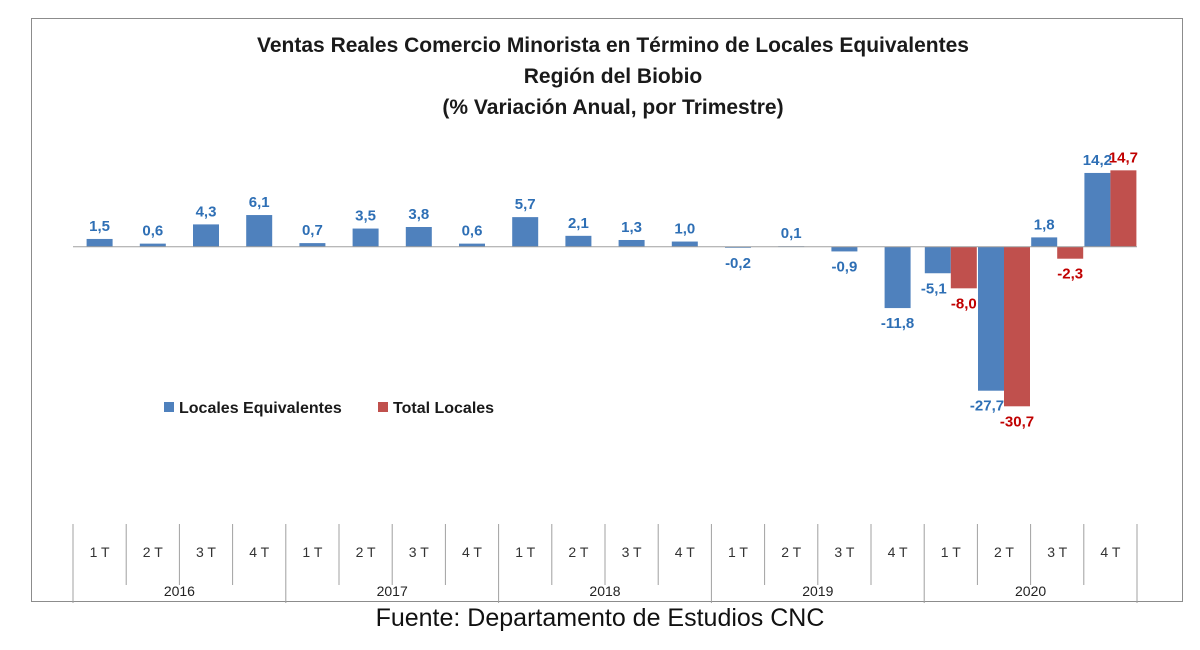 The height and width of the screenshot is (650, 1200). Describe the element at coordinates (260, 408) in the screenshot. I see `legend-label-locales-equivalentes: Locales Equivalentes` at that location.